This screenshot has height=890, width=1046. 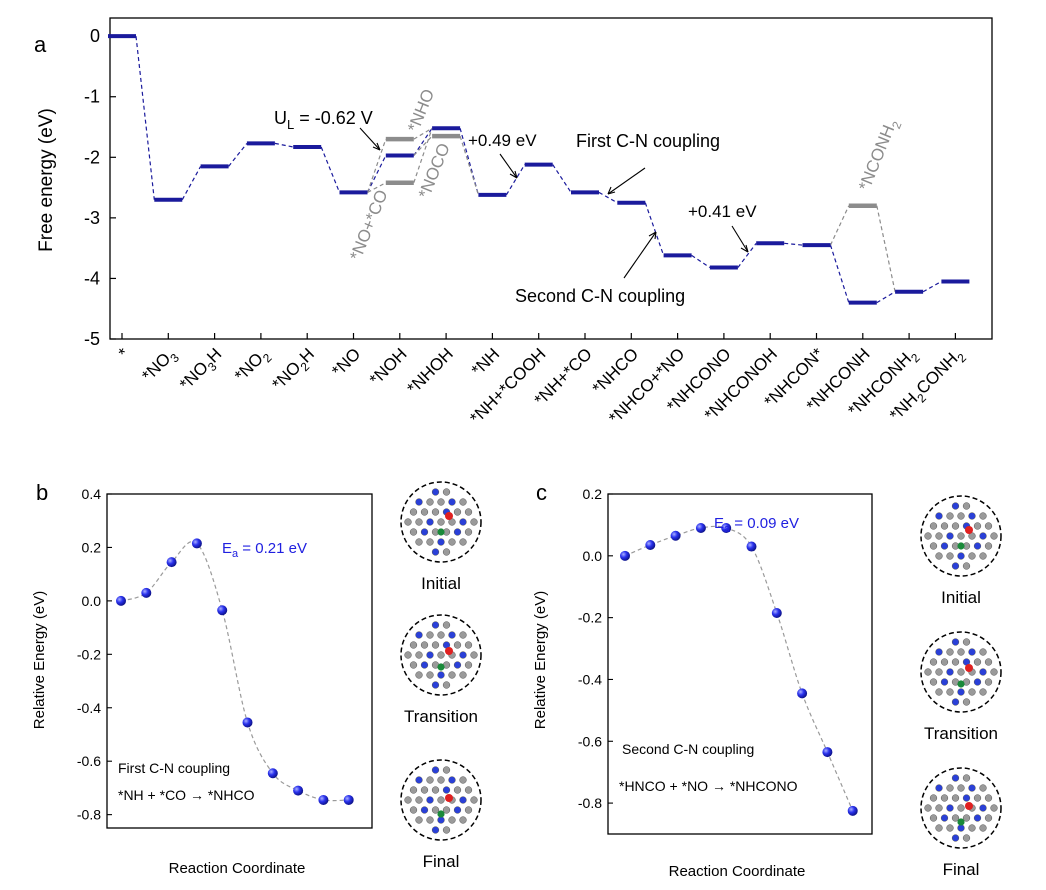 What do you see at coordinates (590, 618) in the screenshot?
I see `y-tick-label: -0.2` at bounding box center [590, 618].